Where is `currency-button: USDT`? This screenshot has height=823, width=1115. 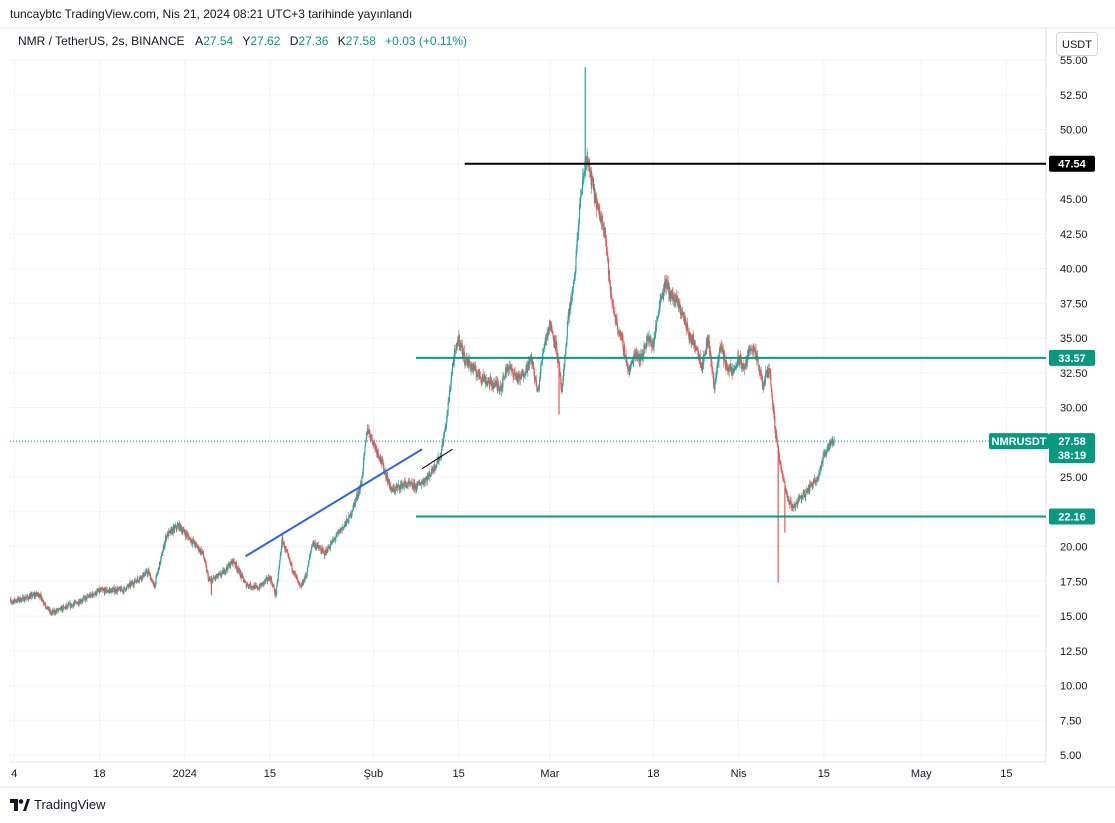
currency-button: USDT is located at coordinates (1077, 44).